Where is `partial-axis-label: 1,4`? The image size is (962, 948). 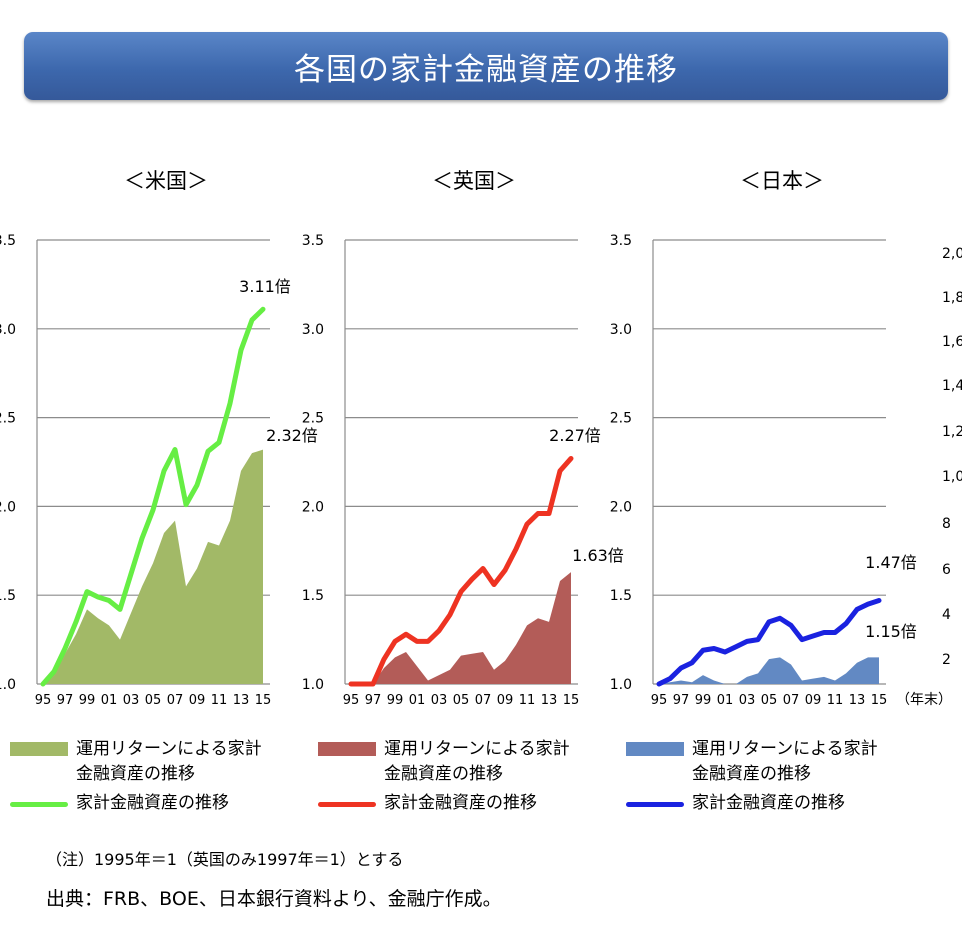
partial-axis-label: 1,4 is located at coordinates (952, 386).